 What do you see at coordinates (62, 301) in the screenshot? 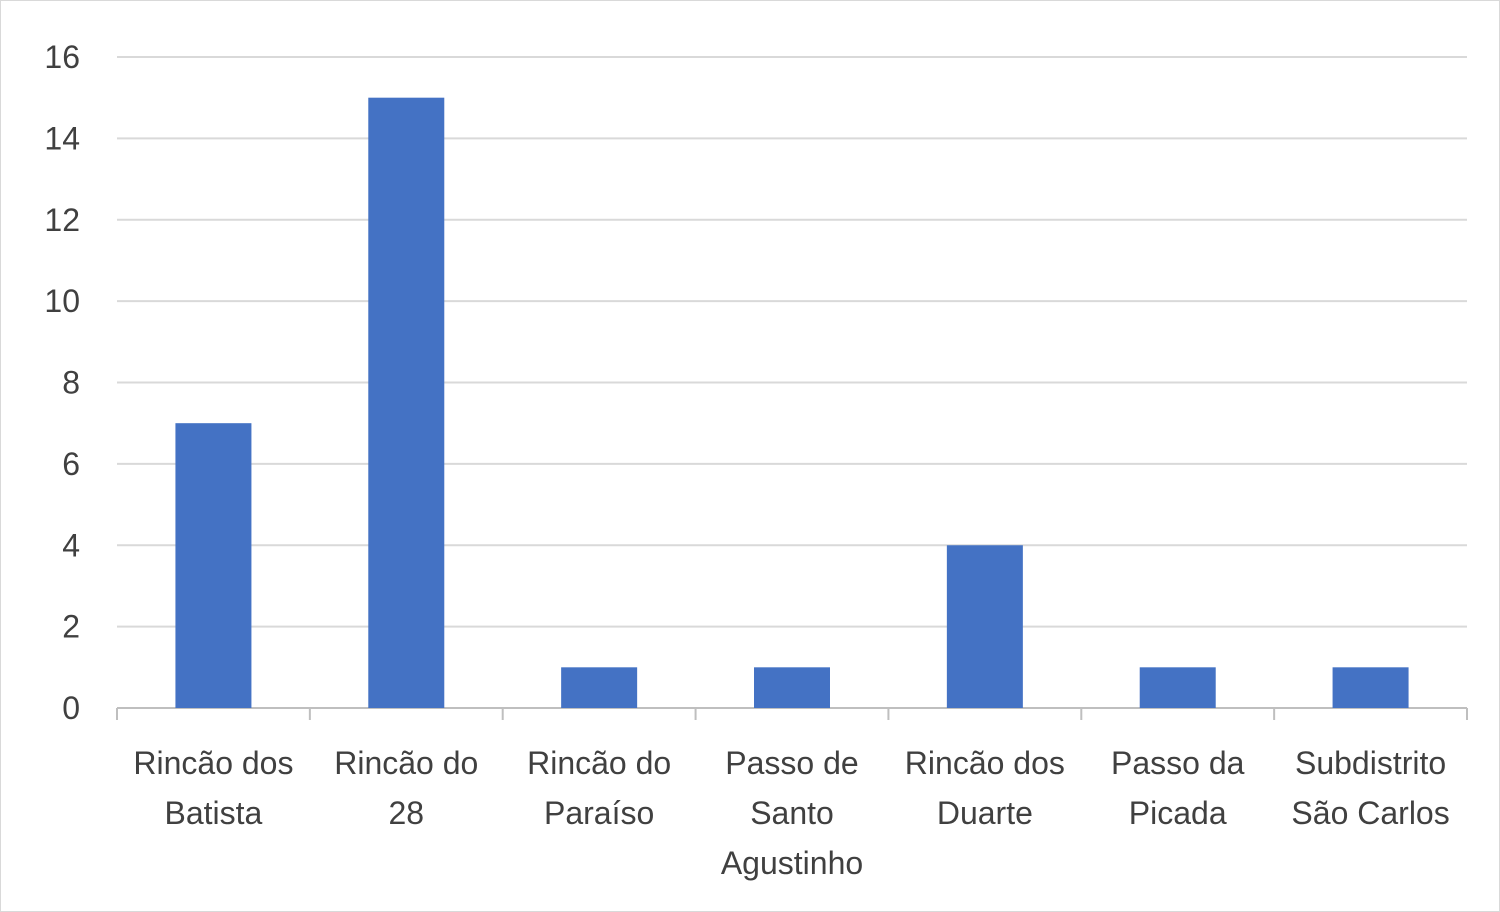
I see `y-tick-label: 10` at bounding box center [62, 301].